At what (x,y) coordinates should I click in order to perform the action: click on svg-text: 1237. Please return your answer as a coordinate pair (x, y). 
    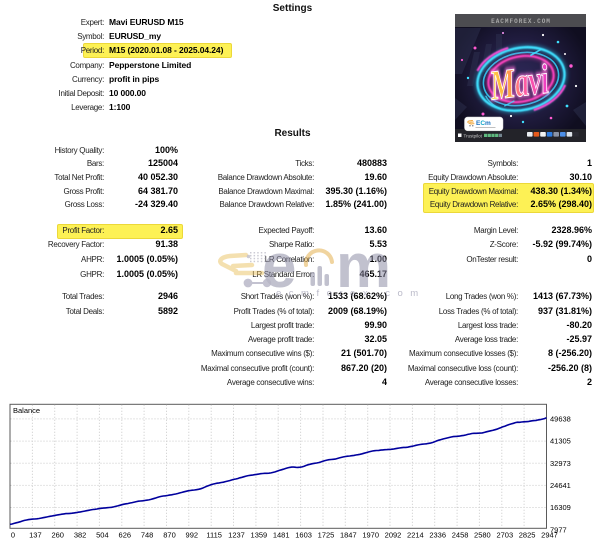
    Looking at the image, I should click on (236, 535).